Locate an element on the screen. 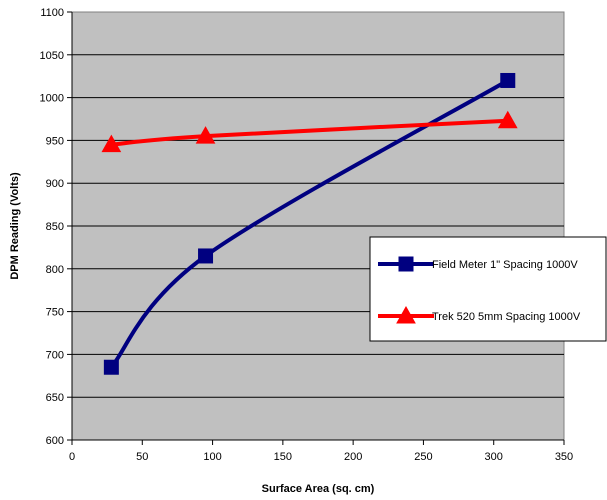  y-tick-label: 700 is located at coordinates (55, 355).